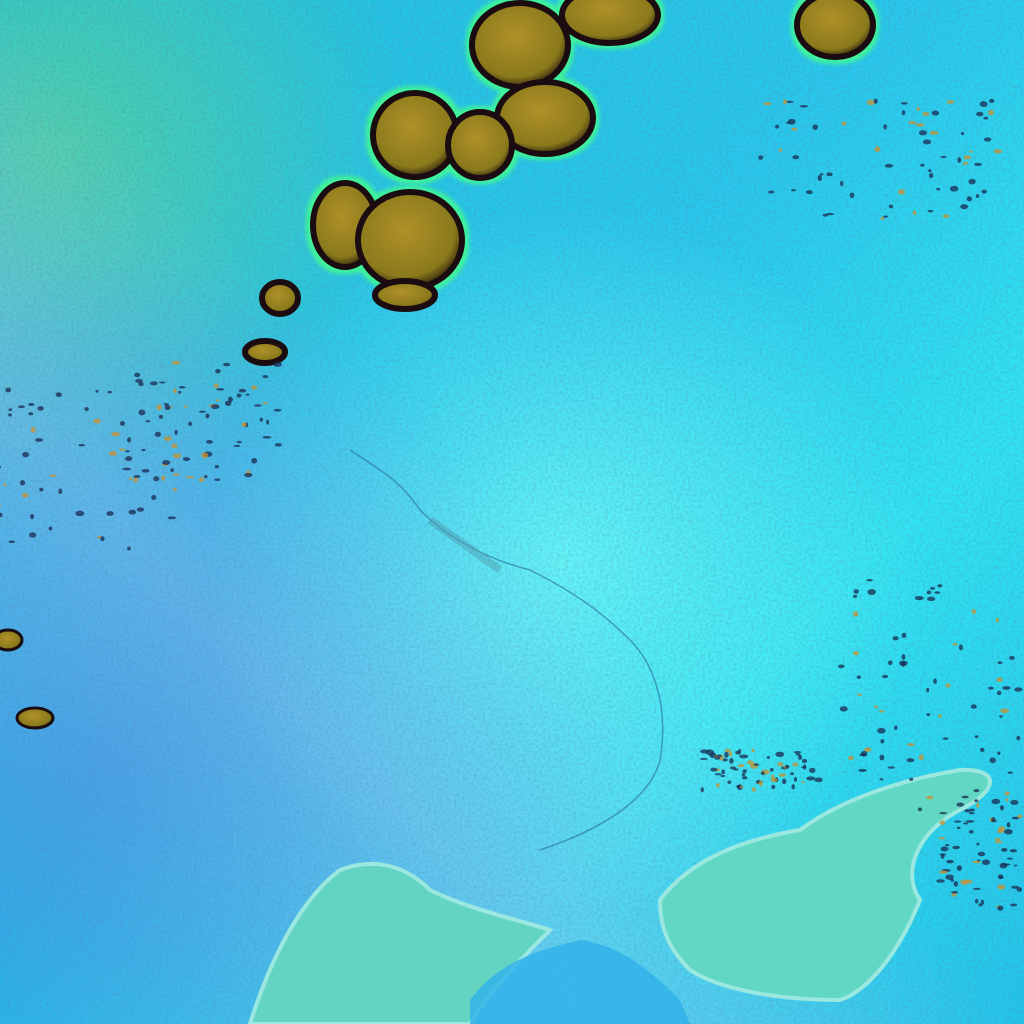 The height and width of the screenshot is (1024, 1024). I want to click on sea-east, so click(824, 885).